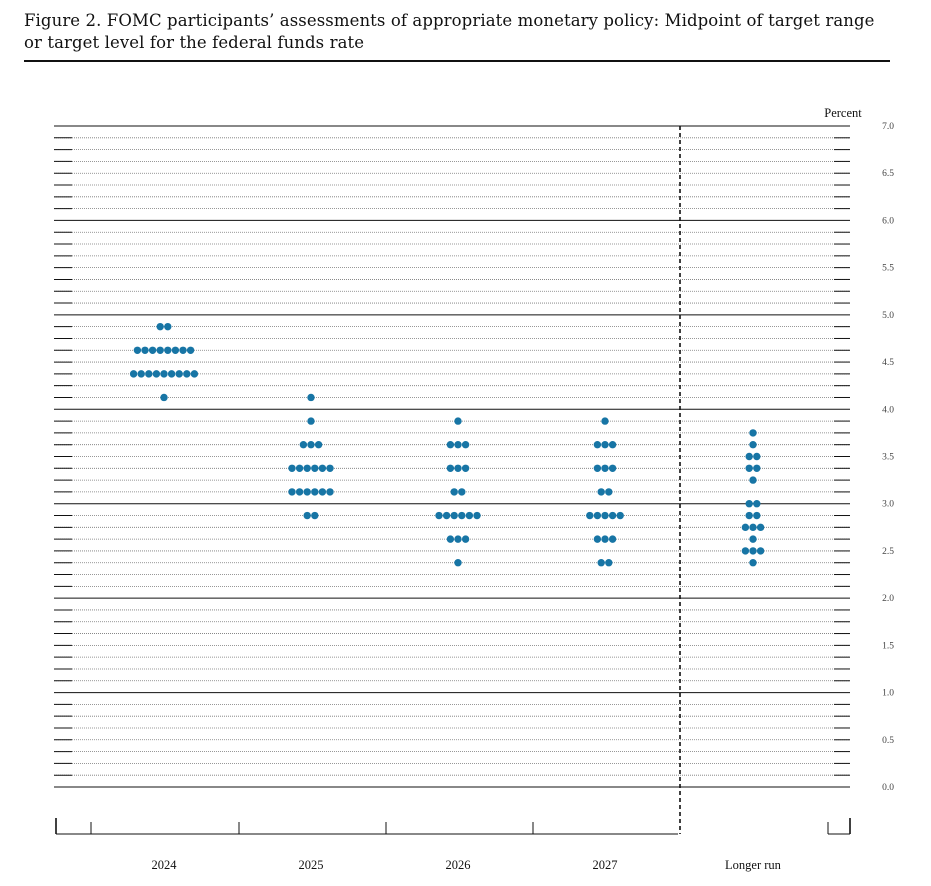 This screenshot has width=931, height=886. I want to click on y-tick-label: 7.0, so click(888, 127).